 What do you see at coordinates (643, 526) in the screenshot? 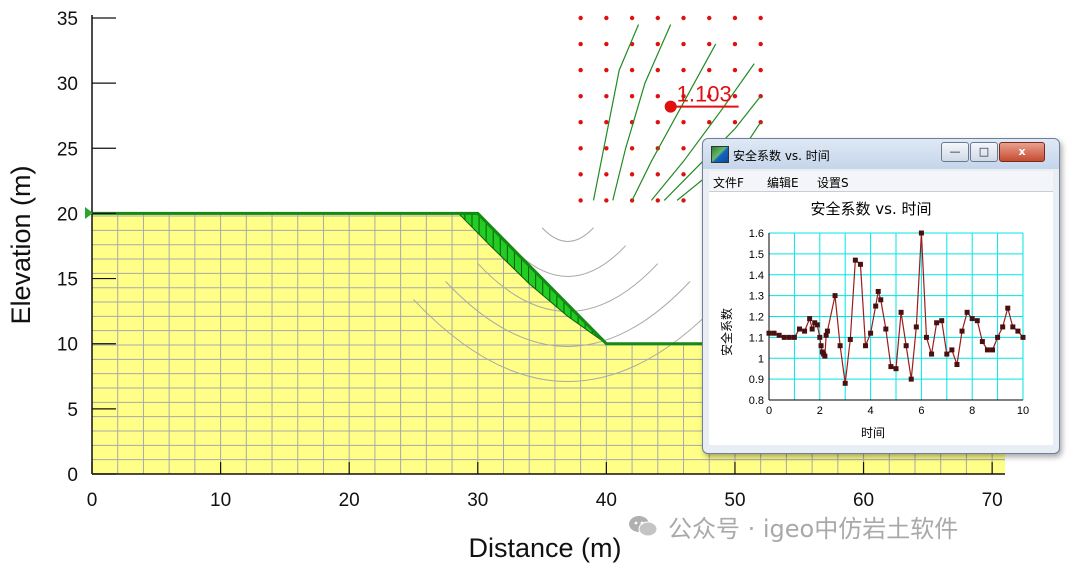
I see `wechat-icon` at bounding box center [643, 526].